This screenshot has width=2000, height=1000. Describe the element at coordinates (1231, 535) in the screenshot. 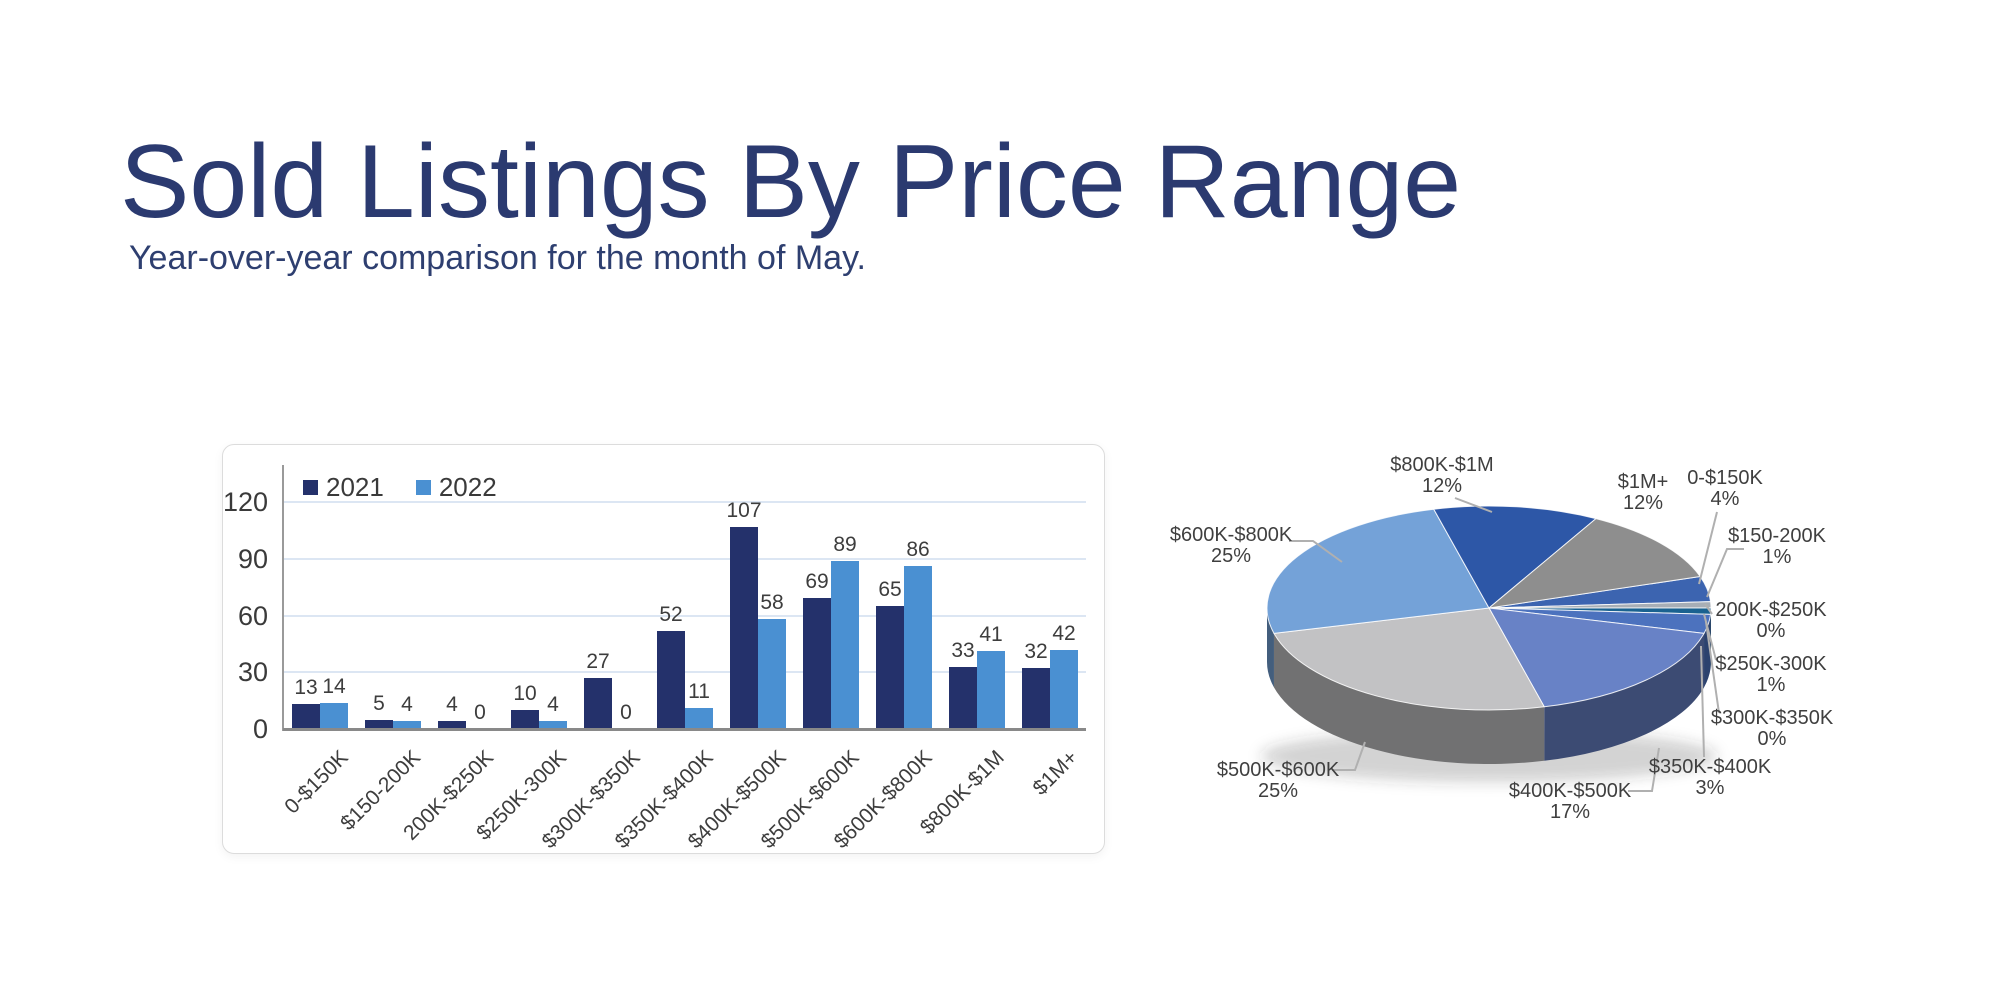

I see `pie-label-name: $600K-$800K` at that location.